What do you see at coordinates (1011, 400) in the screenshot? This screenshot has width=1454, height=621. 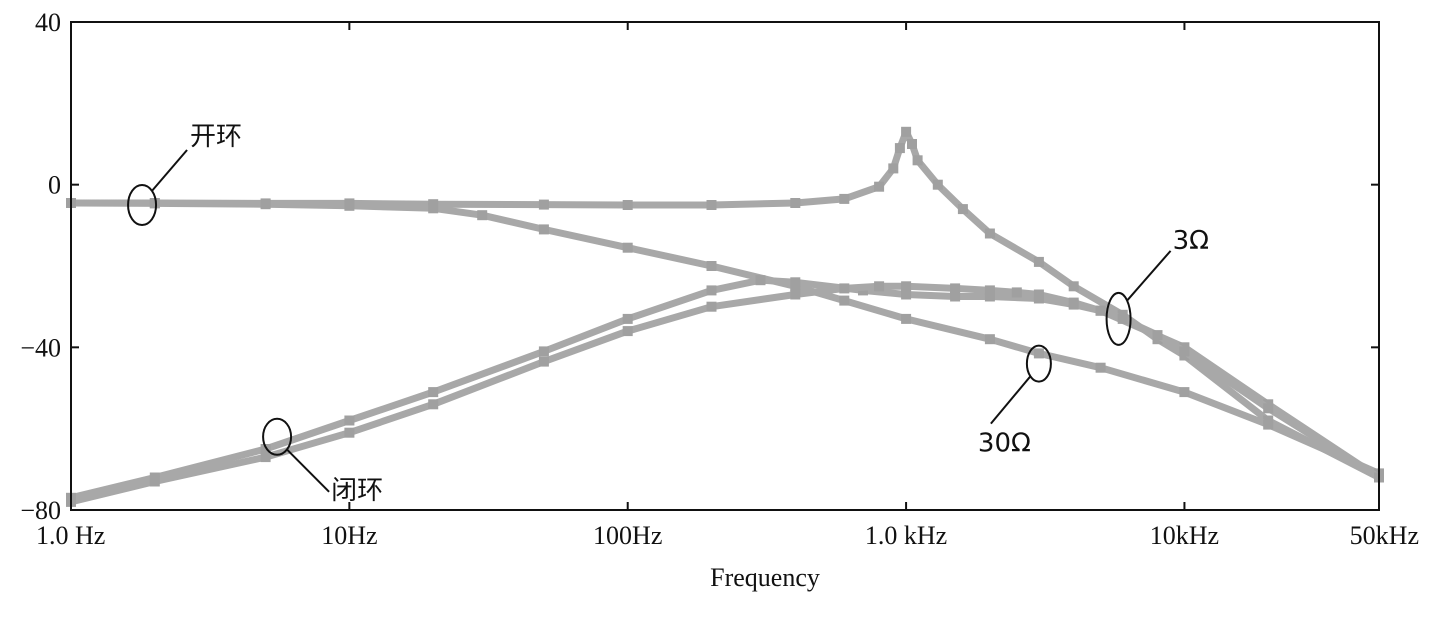 I see `annotation-leader-r30-ohm` at bounding box center [1011, 400].